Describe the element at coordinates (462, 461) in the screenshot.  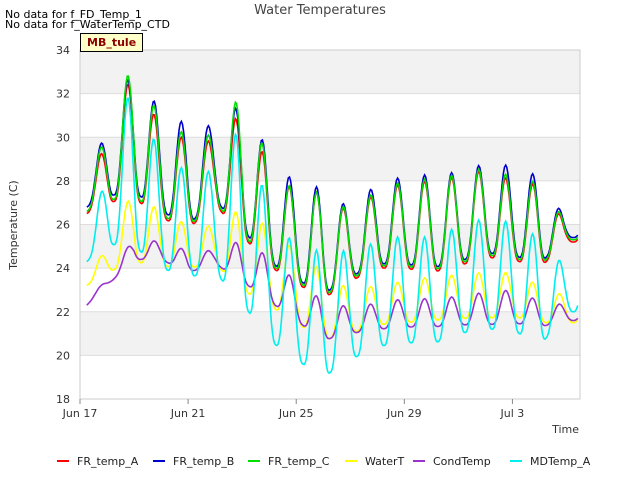
I see `legend-label: CondTemp` at that location.